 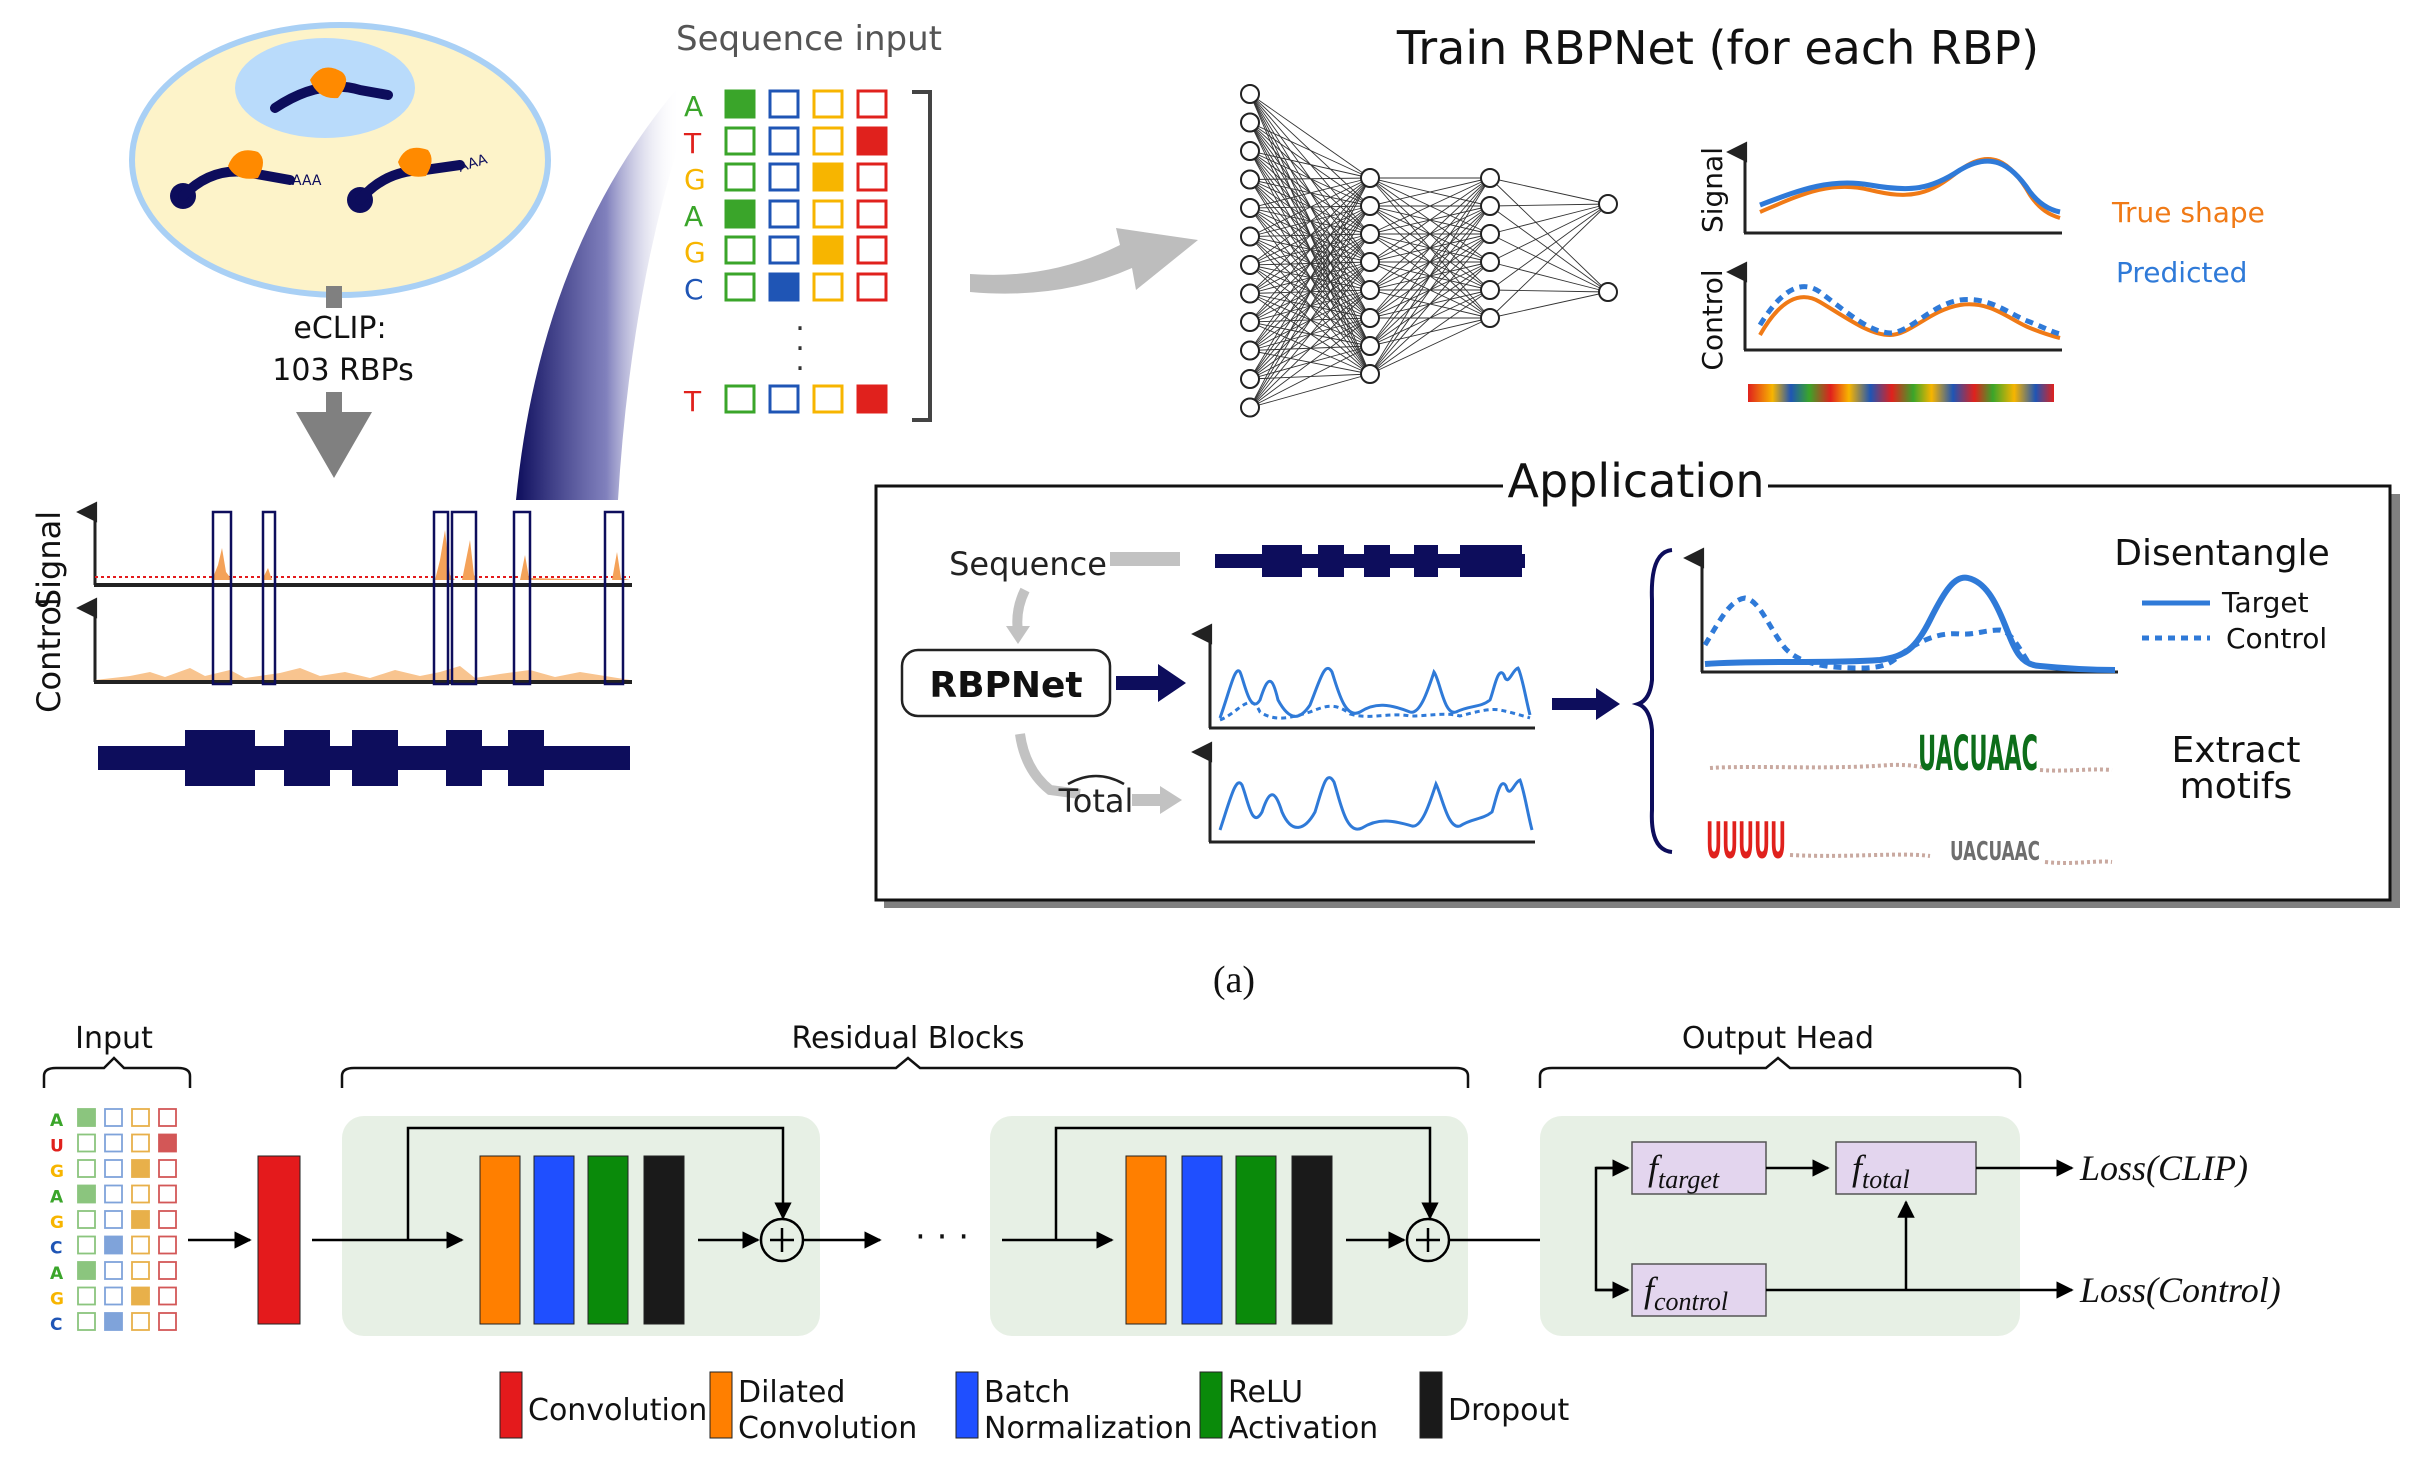 What do you see at coordinates (905, 1072) in the screenshot?
I see `residual-bracket` at bounding box center [905, 1072].